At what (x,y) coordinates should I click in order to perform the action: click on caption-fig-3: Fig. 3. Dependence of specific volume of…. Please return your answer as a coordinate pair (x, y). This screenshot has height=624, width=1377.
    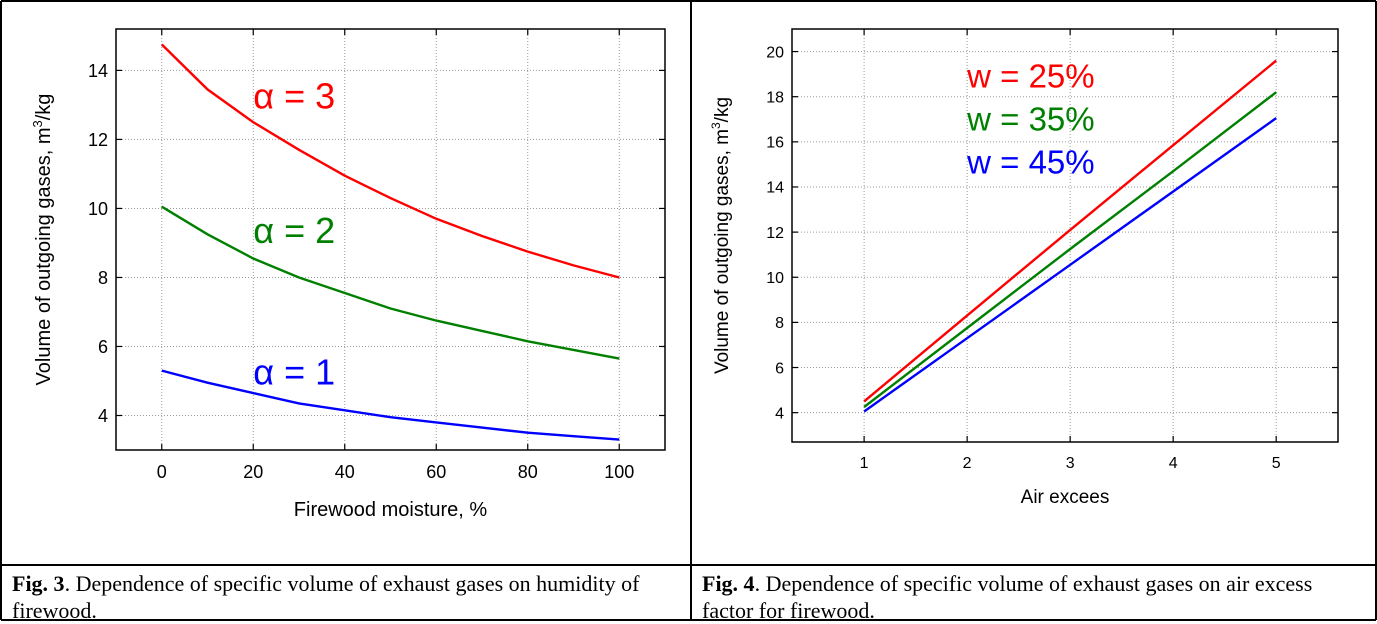
    Looking at the image, I should click on (346, 594).